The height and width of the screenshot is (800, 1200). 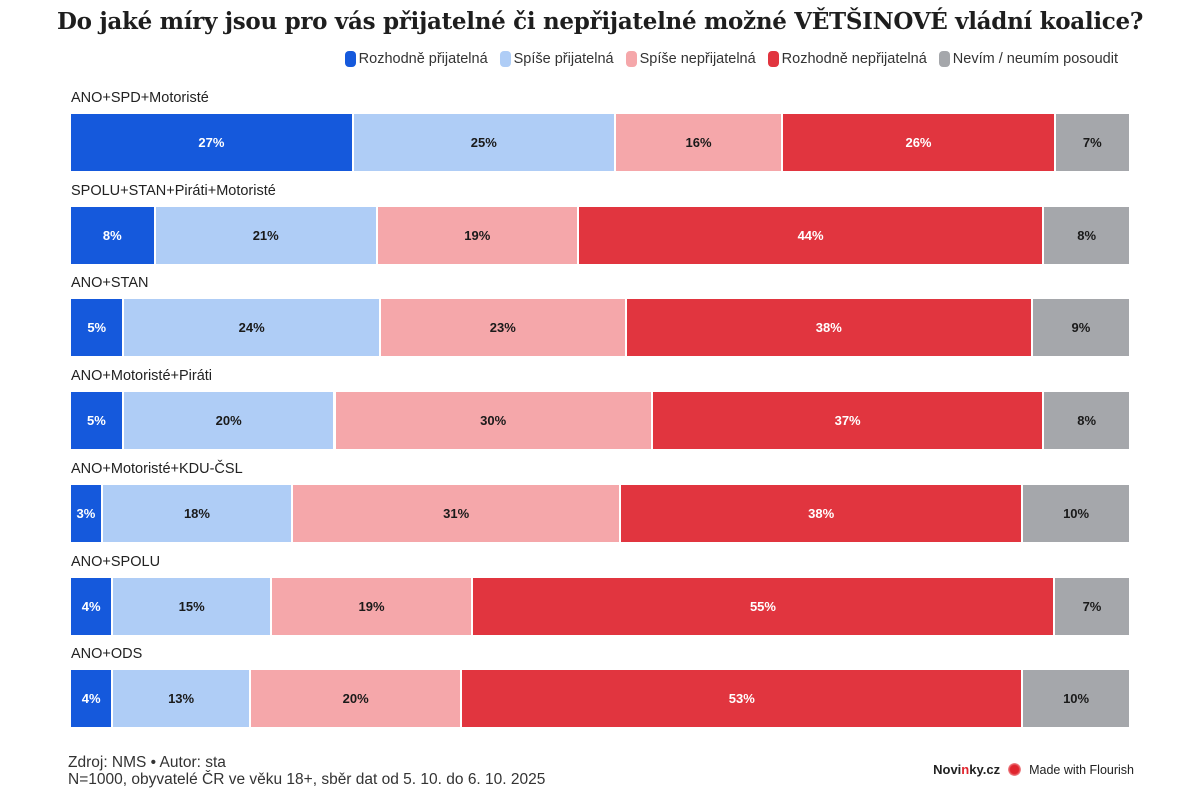 I want to click on bar-segment-definitely-unacceptable: 53%, so click(x=743, y=698).